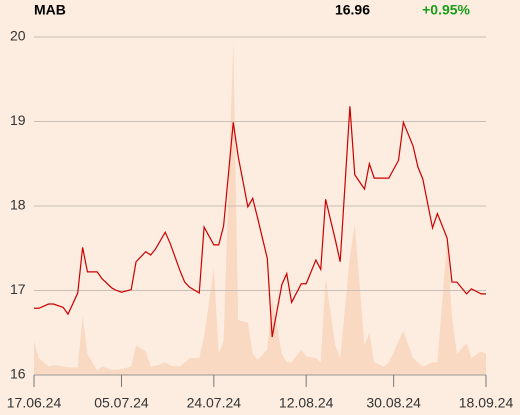  Describe the element at coordinates (214, 403) in the screenshot. I see `x-tick-label: 24.07.24` at that location.